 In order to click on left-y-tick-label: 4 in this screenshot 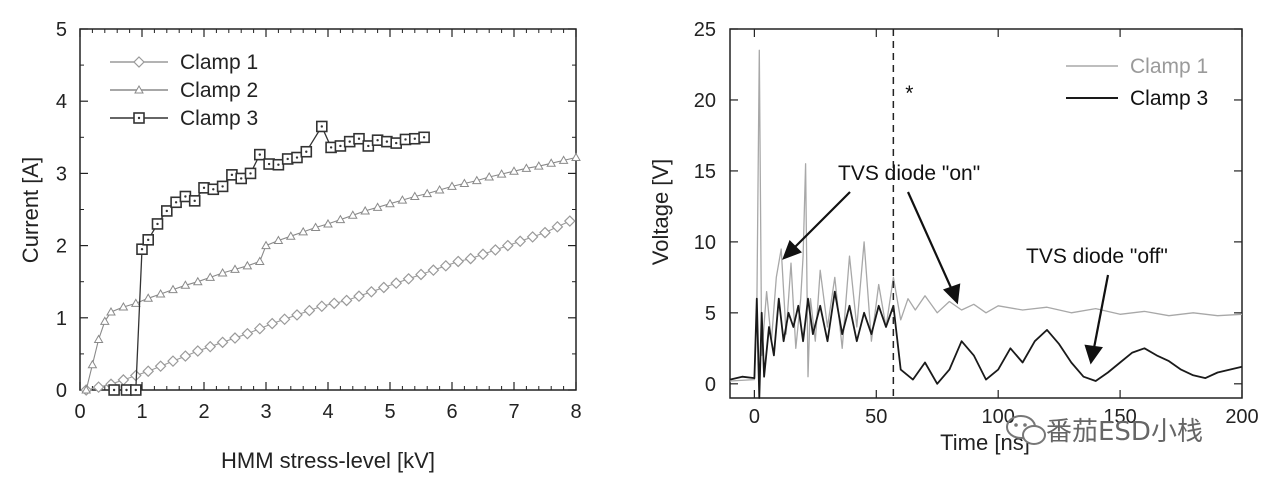, I will do `click(61, 102)`.